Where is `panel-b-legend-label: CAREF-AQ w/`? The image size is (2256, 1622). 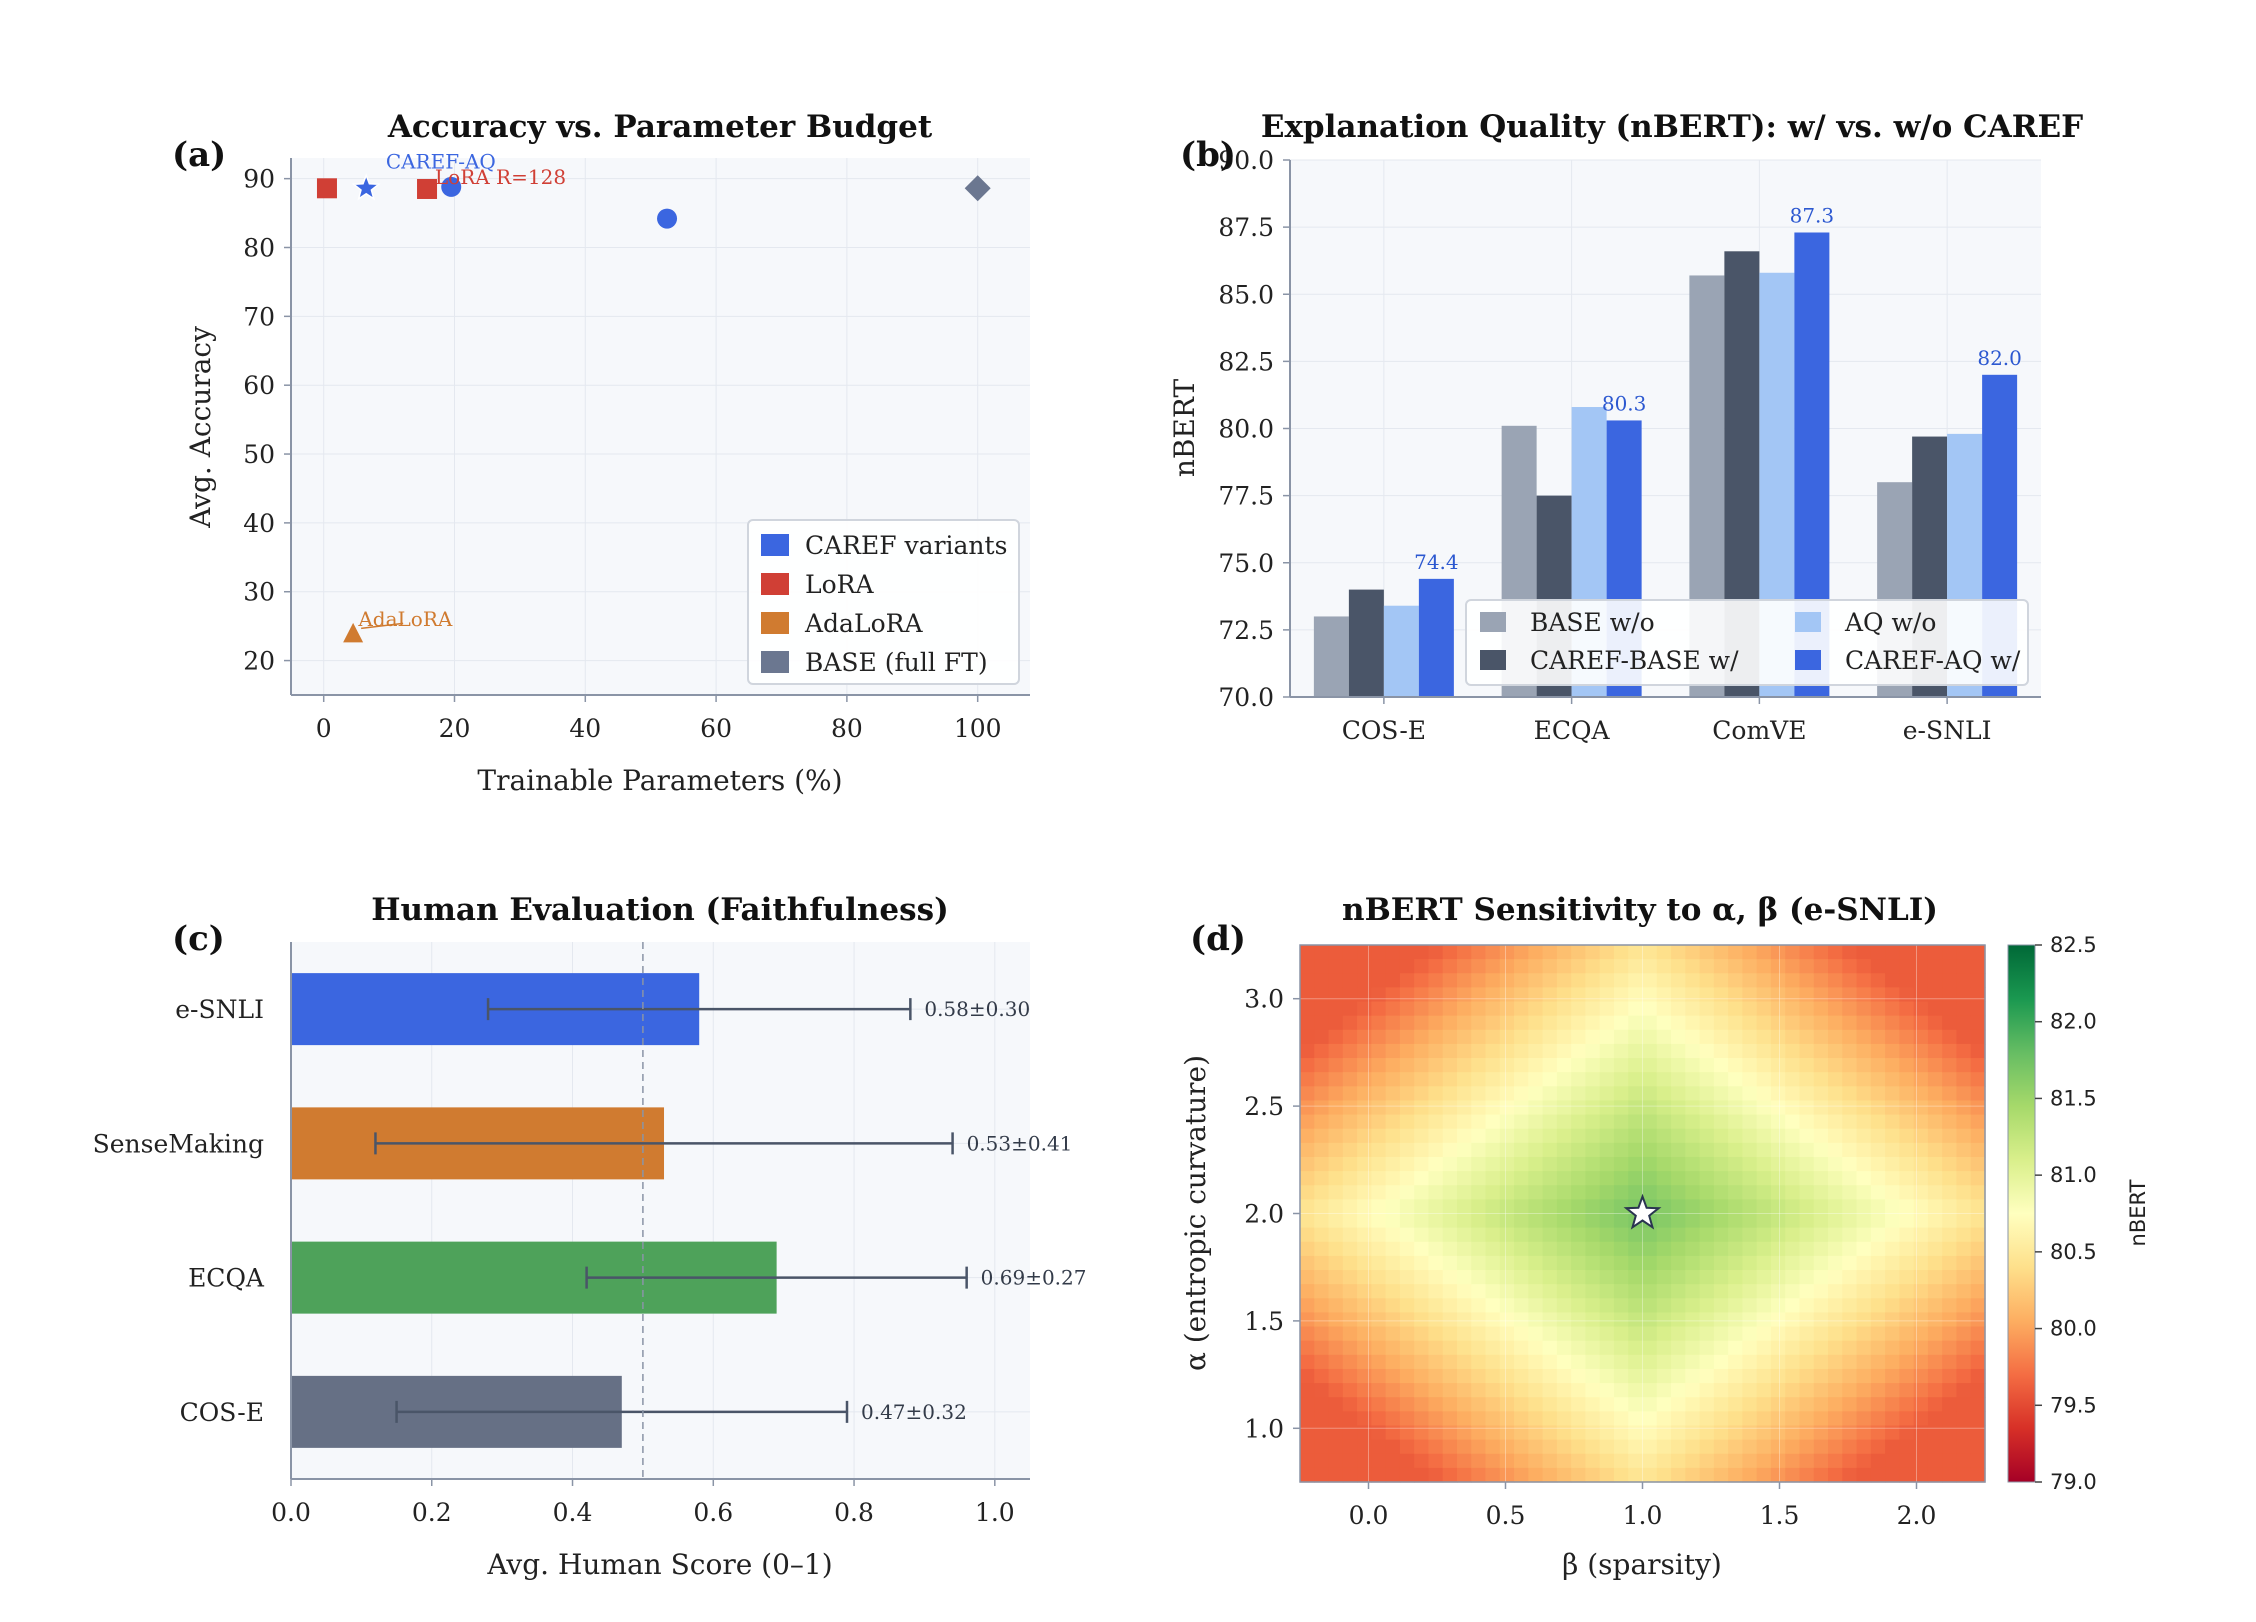 panel-b-legend-label: CAREF-AQ w/ is located at coordinates (1933, 660).